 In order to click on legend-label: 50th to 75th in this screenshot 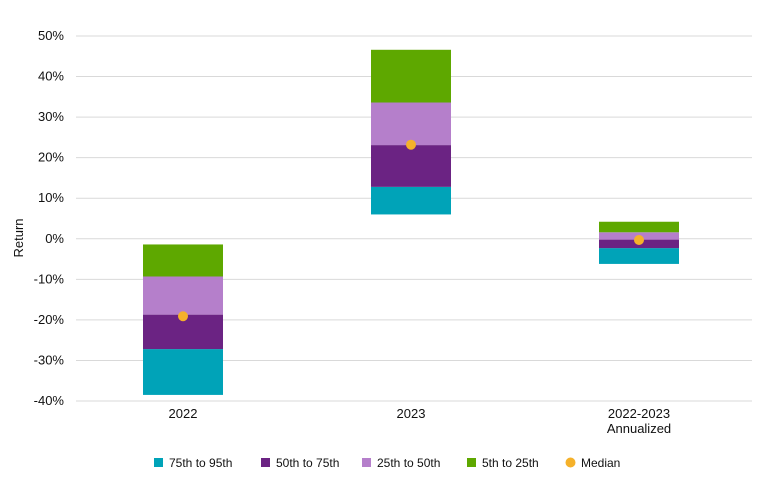, I will do `click(307, 463)`.